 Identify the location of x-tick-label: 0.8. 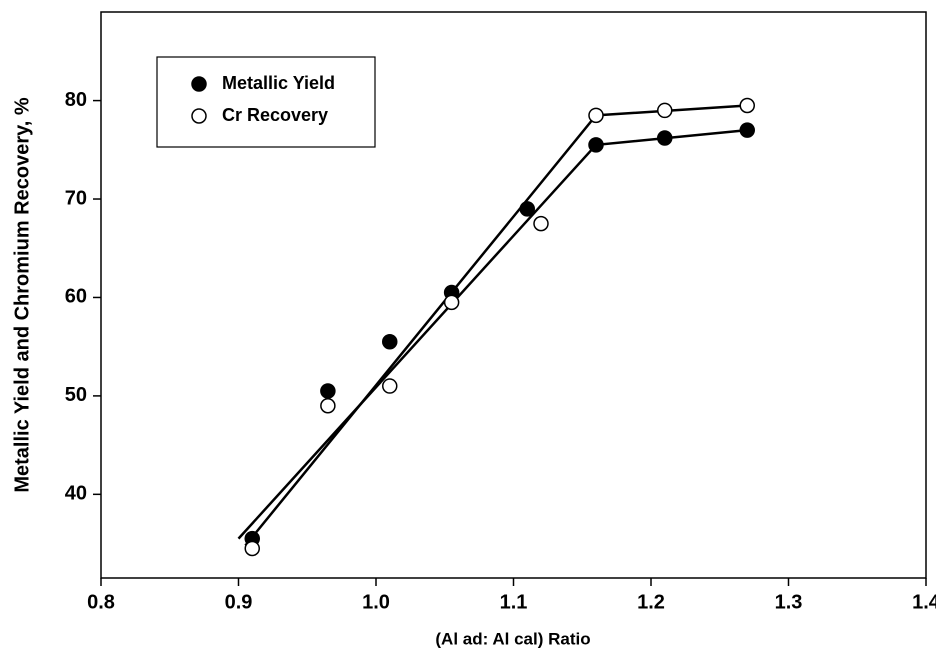
(101, 602).